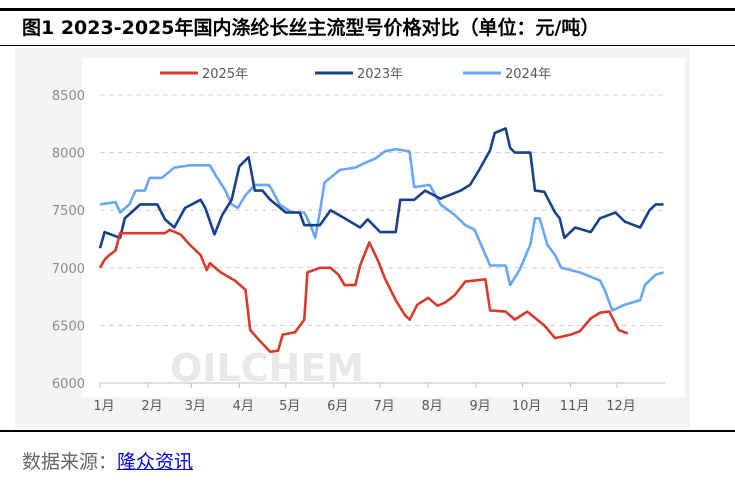 The image size is (735, 495). What do you see at coordinates (103, 406) in the screenshot?
I see `x-tick-label: 1月` at bounding box center [103, 406].